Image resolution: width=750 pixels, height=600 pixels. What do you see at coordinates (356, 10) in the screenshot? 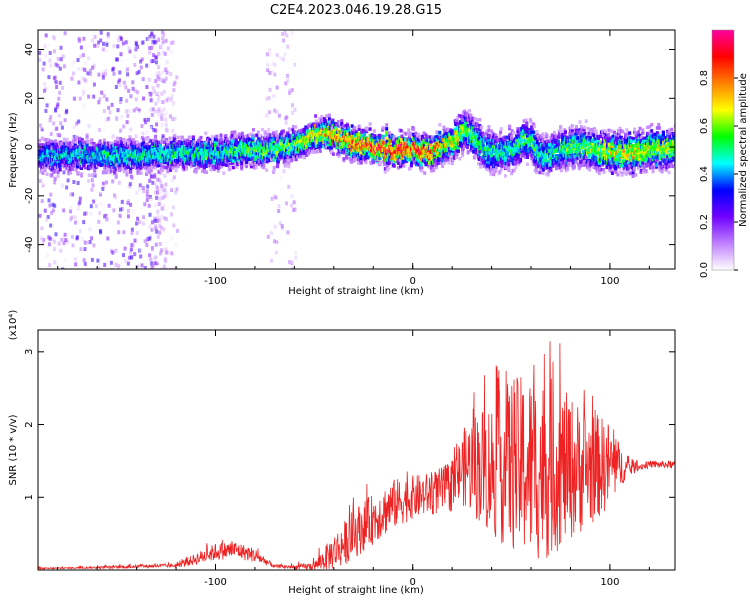
I see `figure-title: C2E4.2023.046.19.28.G15` at bounding box center [356, 10].